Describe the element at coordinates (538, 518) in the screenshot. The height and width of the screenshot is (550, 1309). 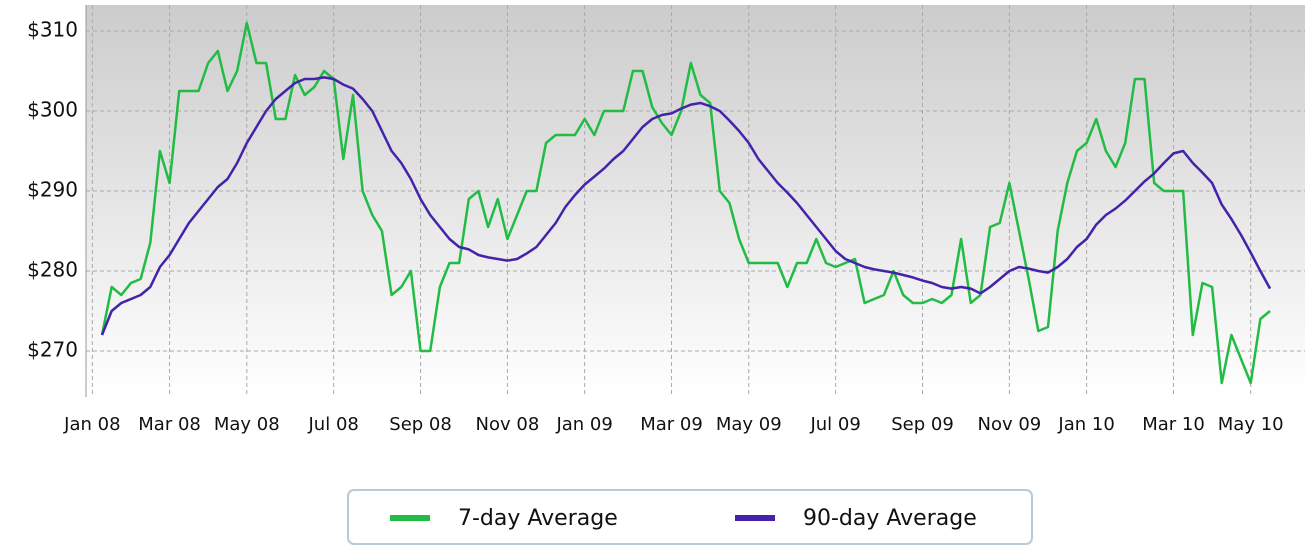
I see `legend-label: 7-day Average` at that location.